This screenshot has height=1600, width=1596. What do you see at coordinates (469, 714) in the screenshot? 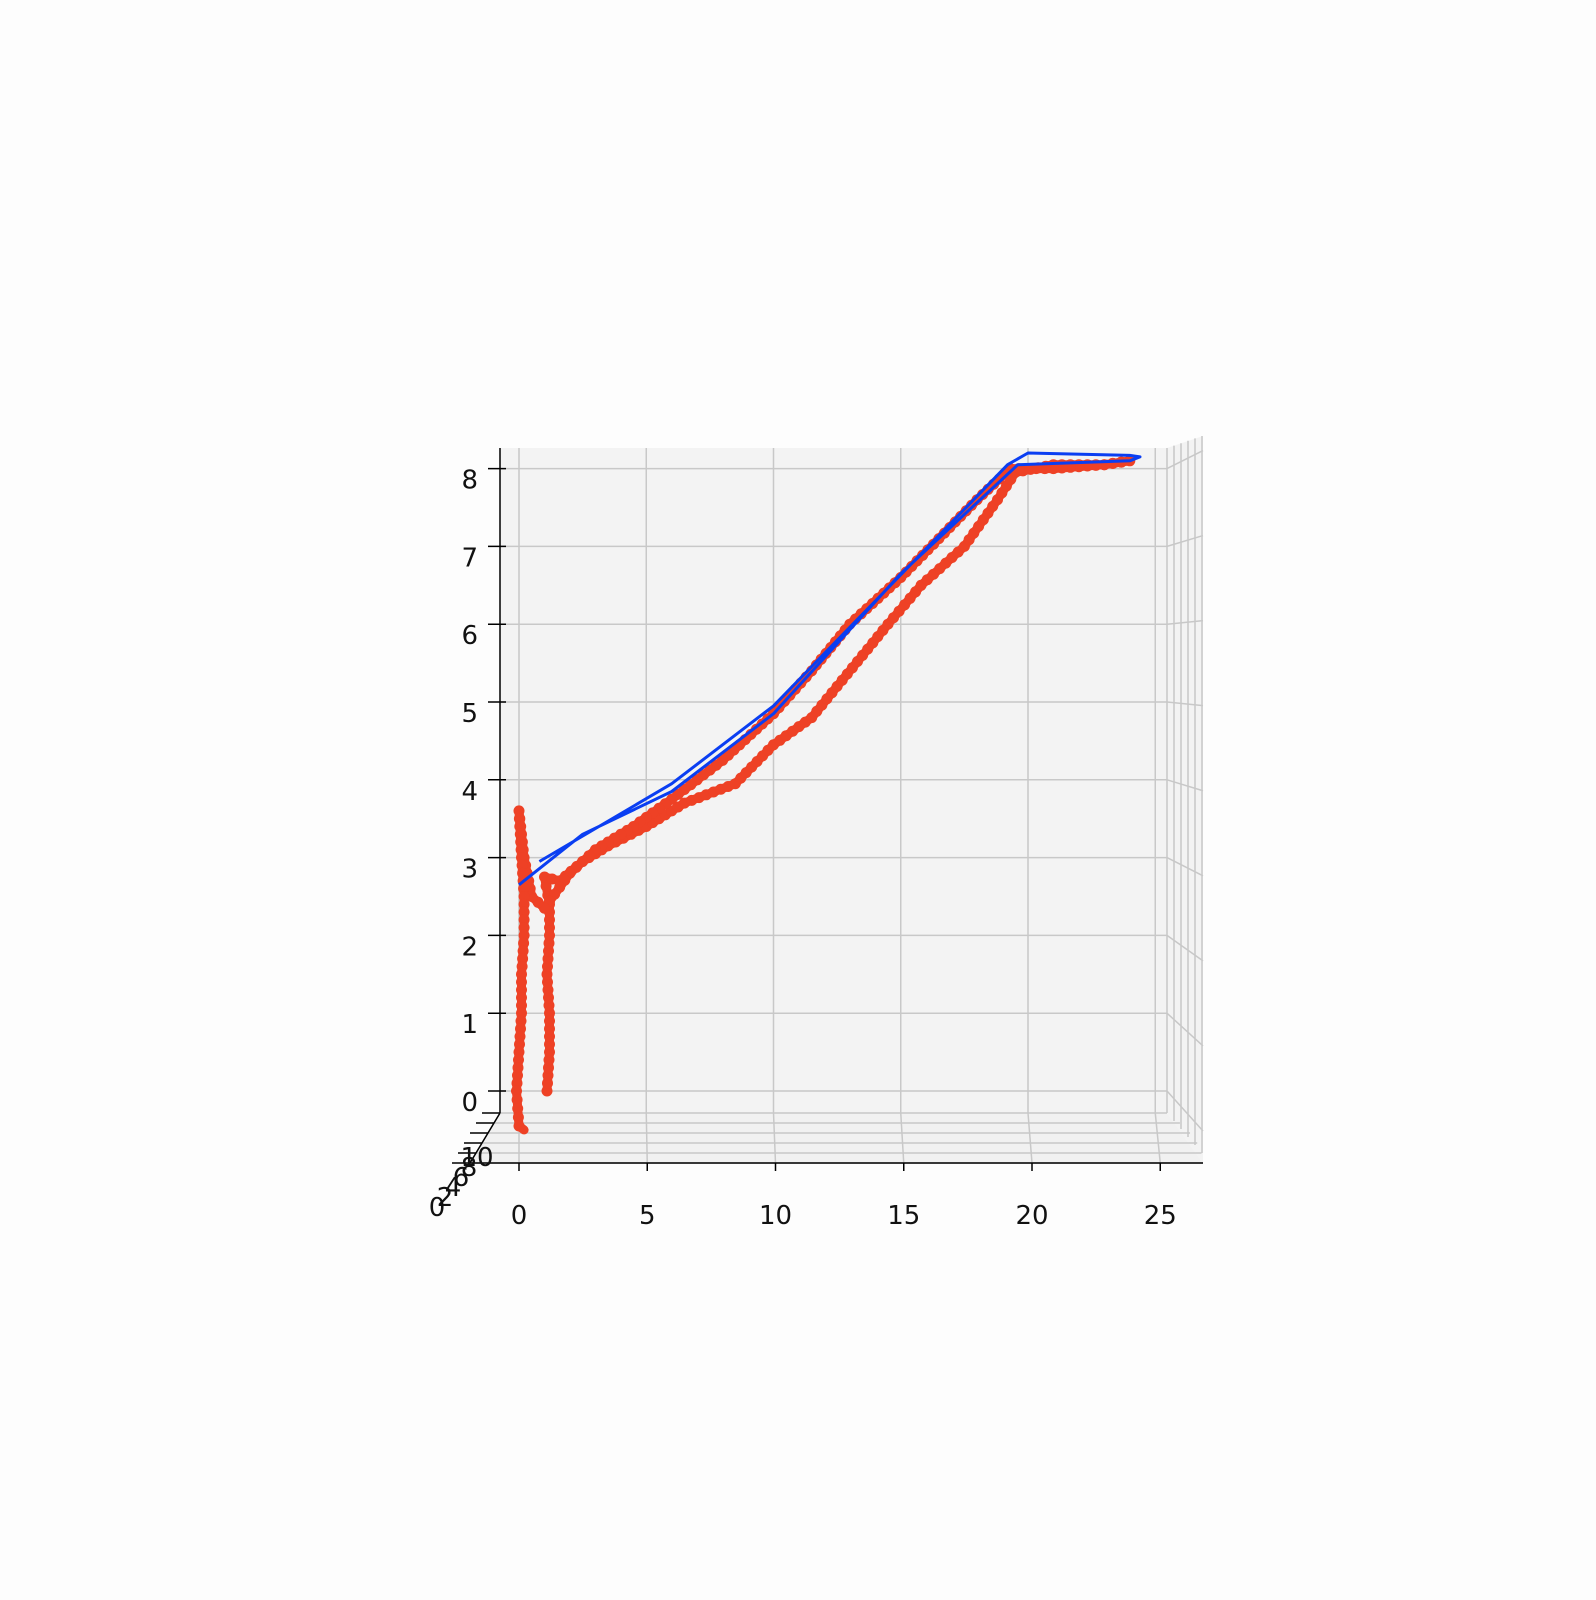
I see `z-tick-label: 5` at bounding box center [469, 714].